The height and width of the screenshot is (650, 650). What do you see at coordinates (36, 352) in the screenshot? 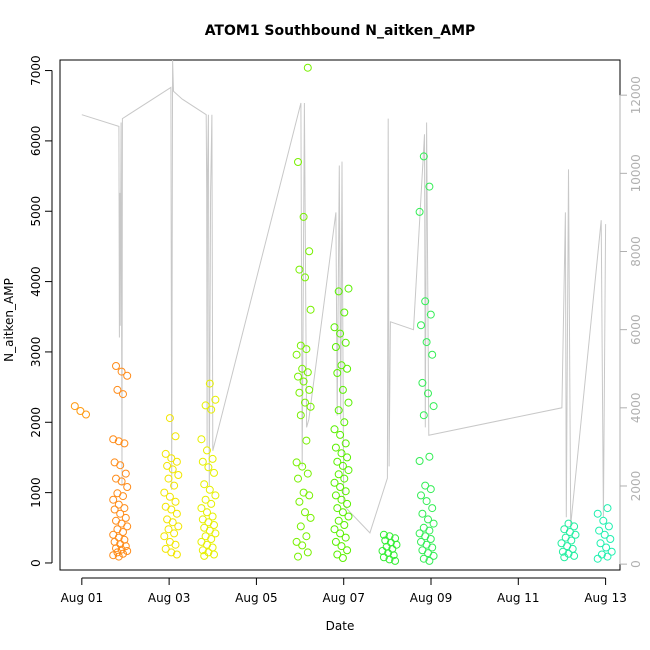
I see `y-tick-label: 3000` at bounding box center [36, 352].